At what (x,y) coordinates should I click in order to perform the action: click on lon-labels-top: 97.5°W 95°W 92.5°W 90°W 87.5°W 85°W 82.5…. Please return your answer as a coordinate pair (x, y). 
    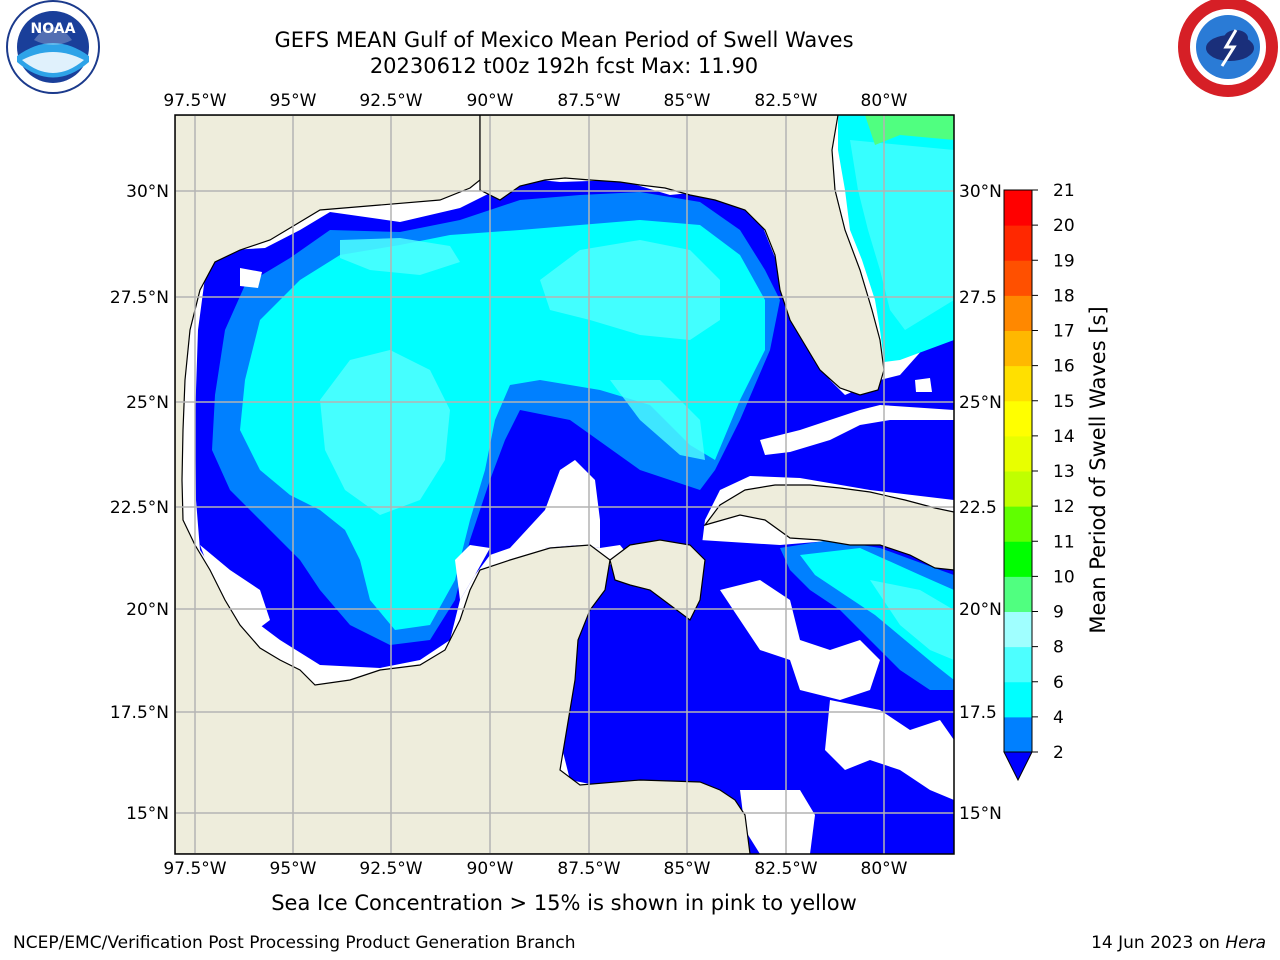
    Looking at the image, I should click on (535, 101).